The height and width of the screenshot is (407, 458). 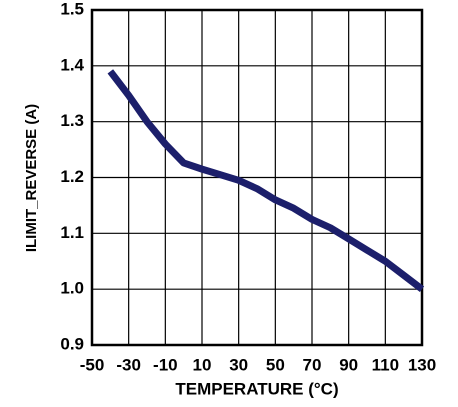 What do you see at coordinates (72, 288) in the screenshot?
I see `y-tick-label: 1.0` at bounding box center [72, 288].